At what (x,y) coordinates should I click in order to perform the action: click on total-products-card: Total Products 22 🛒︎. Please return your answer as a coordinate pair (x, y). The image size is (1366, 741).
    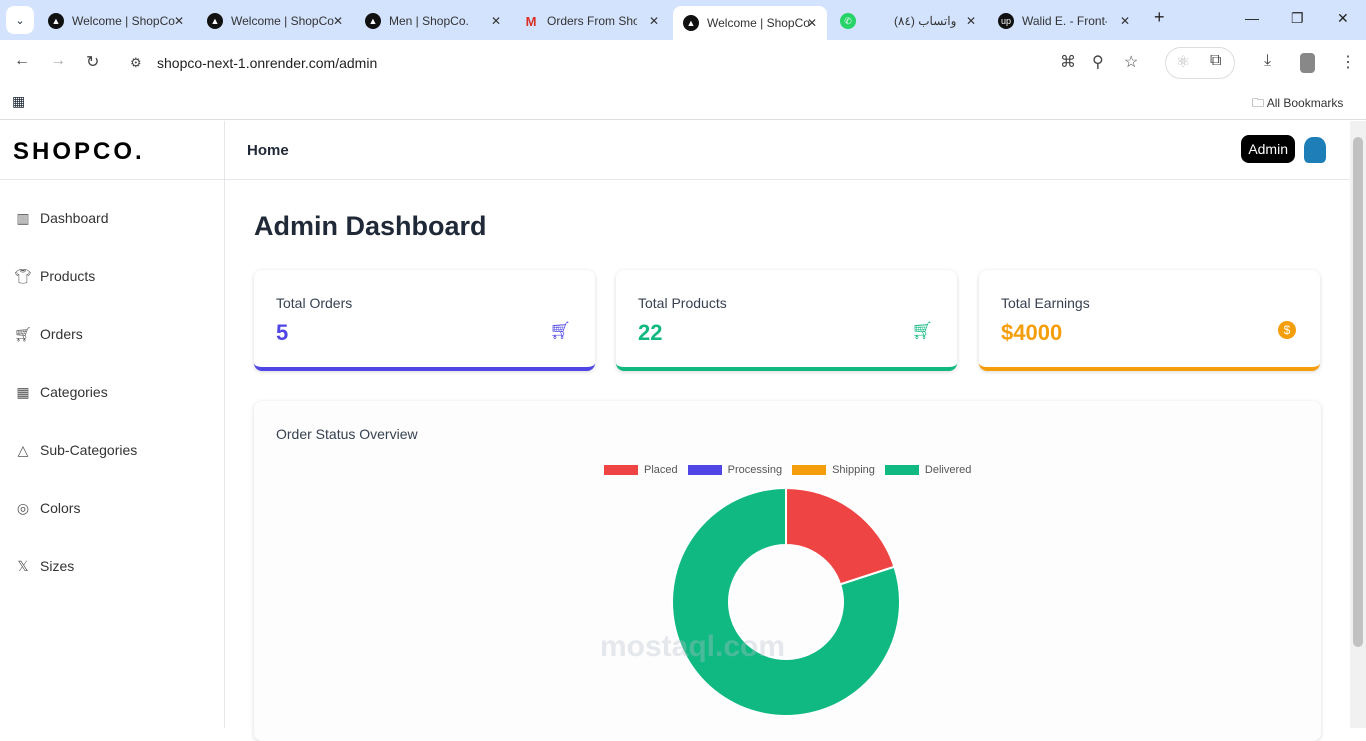
    Looking at the image, I should click on (786, 320).